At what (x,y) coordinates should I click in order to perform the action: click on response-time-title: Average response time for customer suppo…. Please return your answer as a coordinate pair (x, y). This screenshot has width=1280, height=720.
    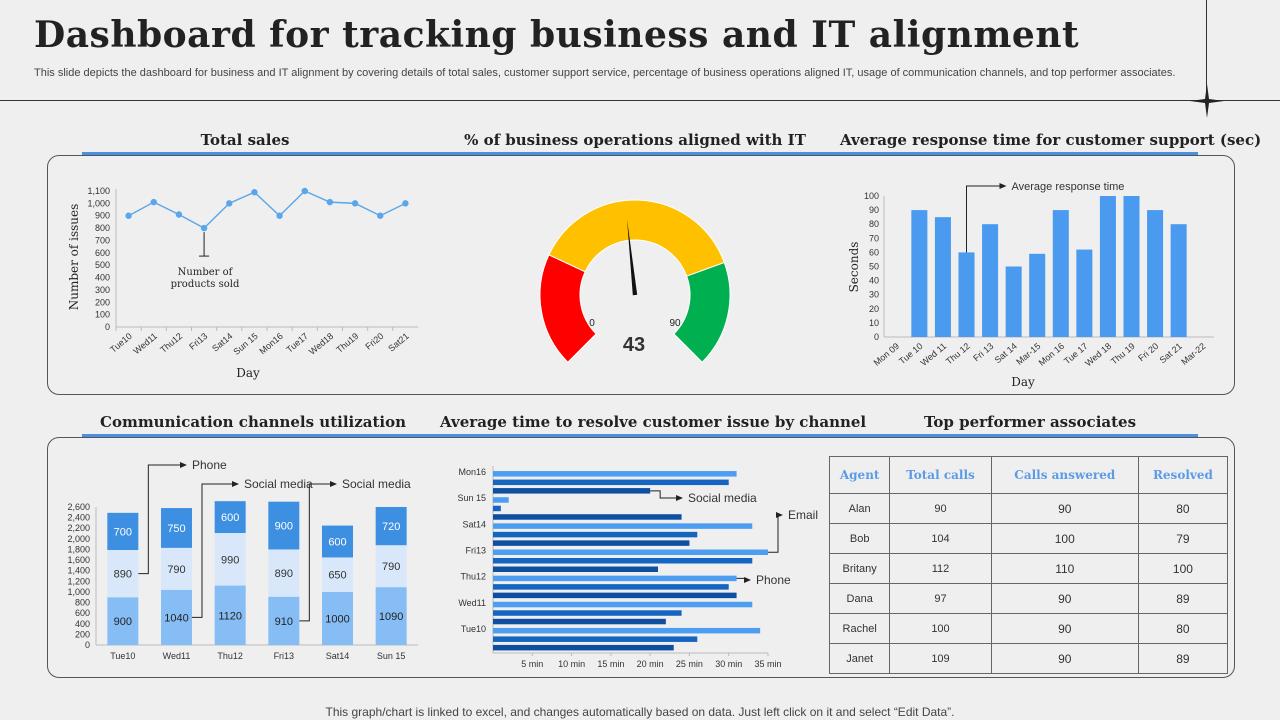
    Looking at the image, I should click on (1051, 140).